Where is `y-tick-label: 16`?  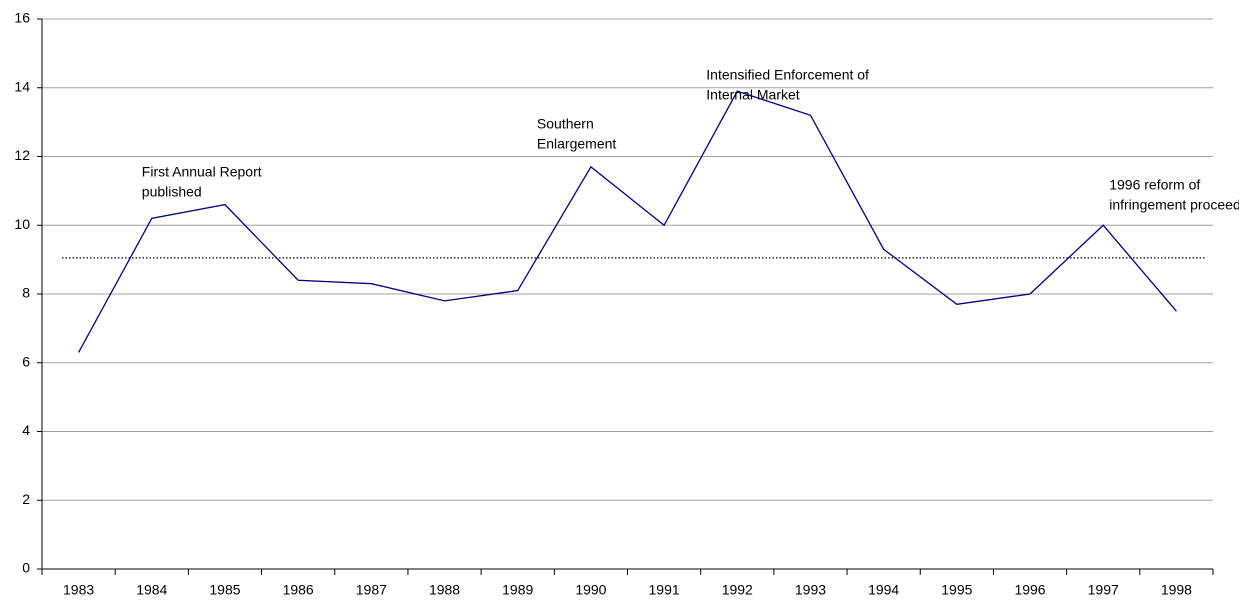 y-tick-label: 16 is located at coordinates (22, 18).